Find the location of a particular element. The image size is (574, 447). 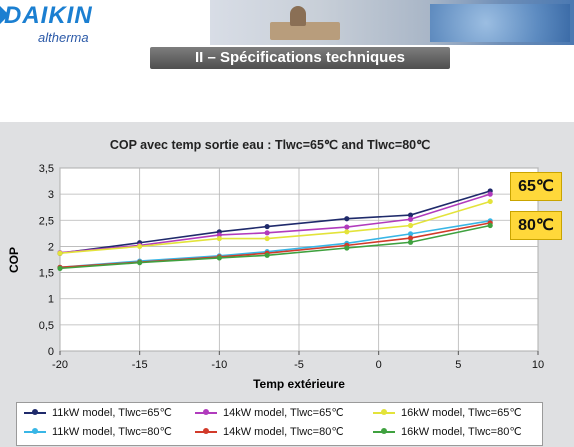

x-axis-label: Temp extérieure is located at coordinates (299, 384).